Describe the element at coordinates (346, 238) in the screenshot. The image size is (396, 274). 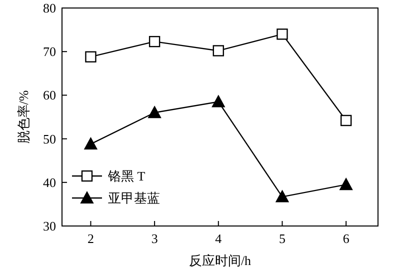
I see `x-tick-label: 6` at that location.